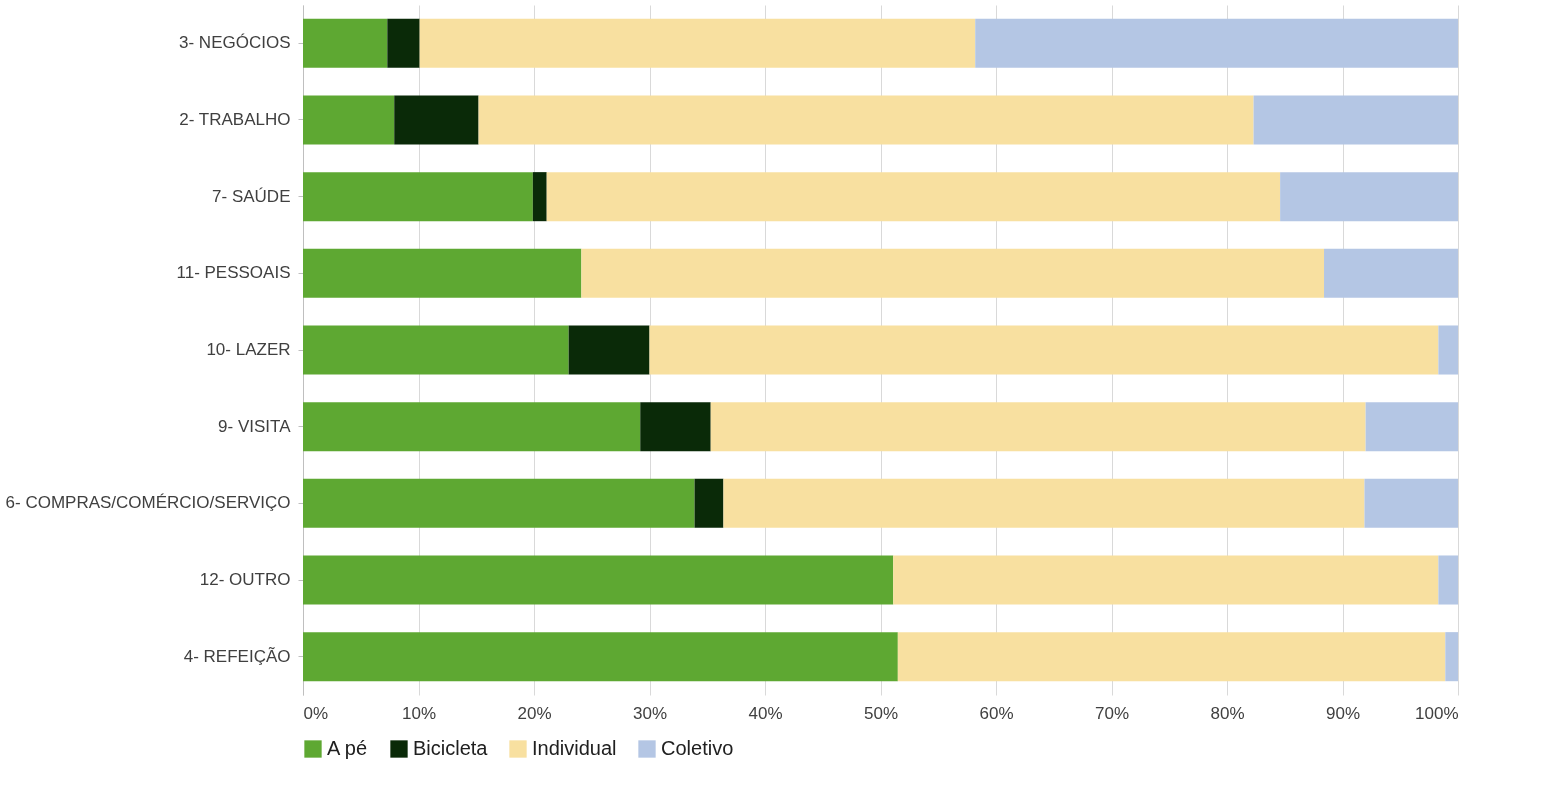  I want to click on x-tick-label: 30%, so click(650, 713).